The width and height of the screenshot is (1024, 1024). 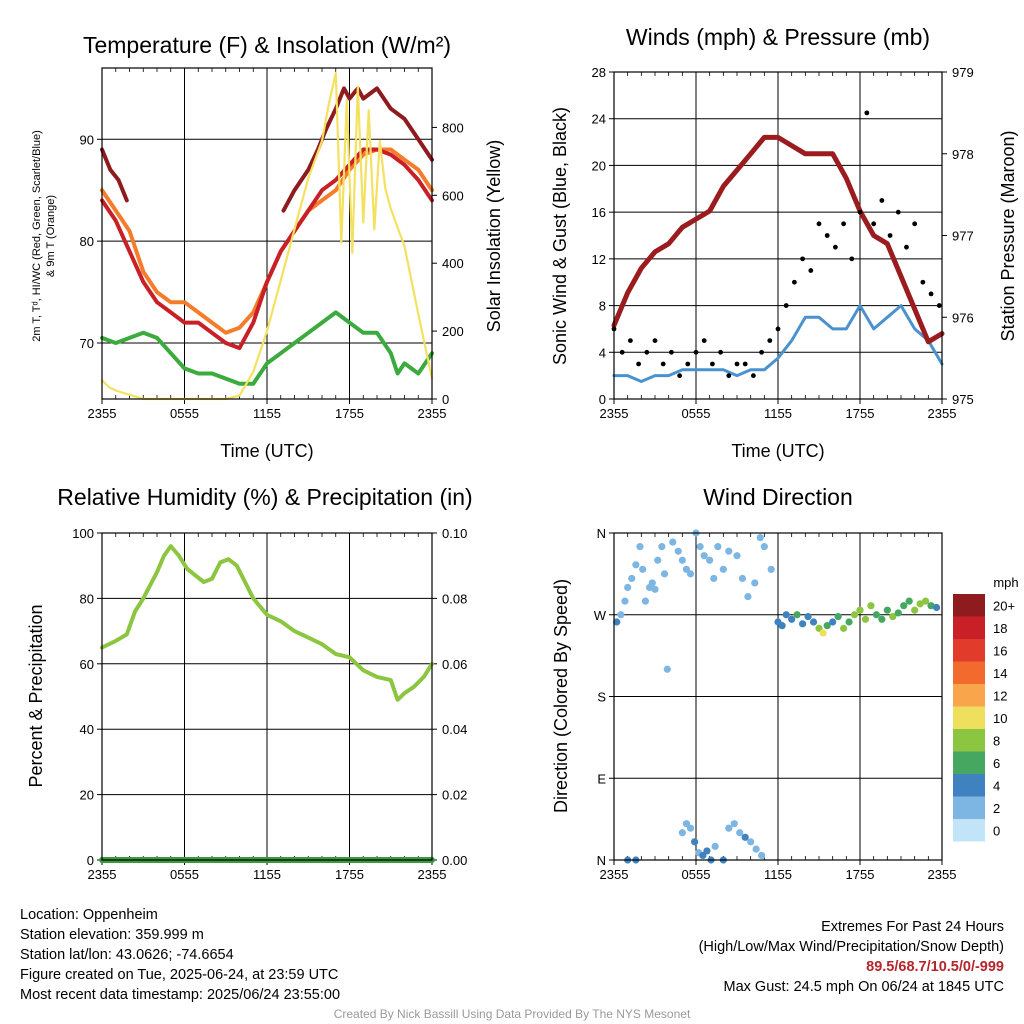 I want to click on winds-panel-title: Winds (mph) & Pressure (mb), so click(x=778, y=37).